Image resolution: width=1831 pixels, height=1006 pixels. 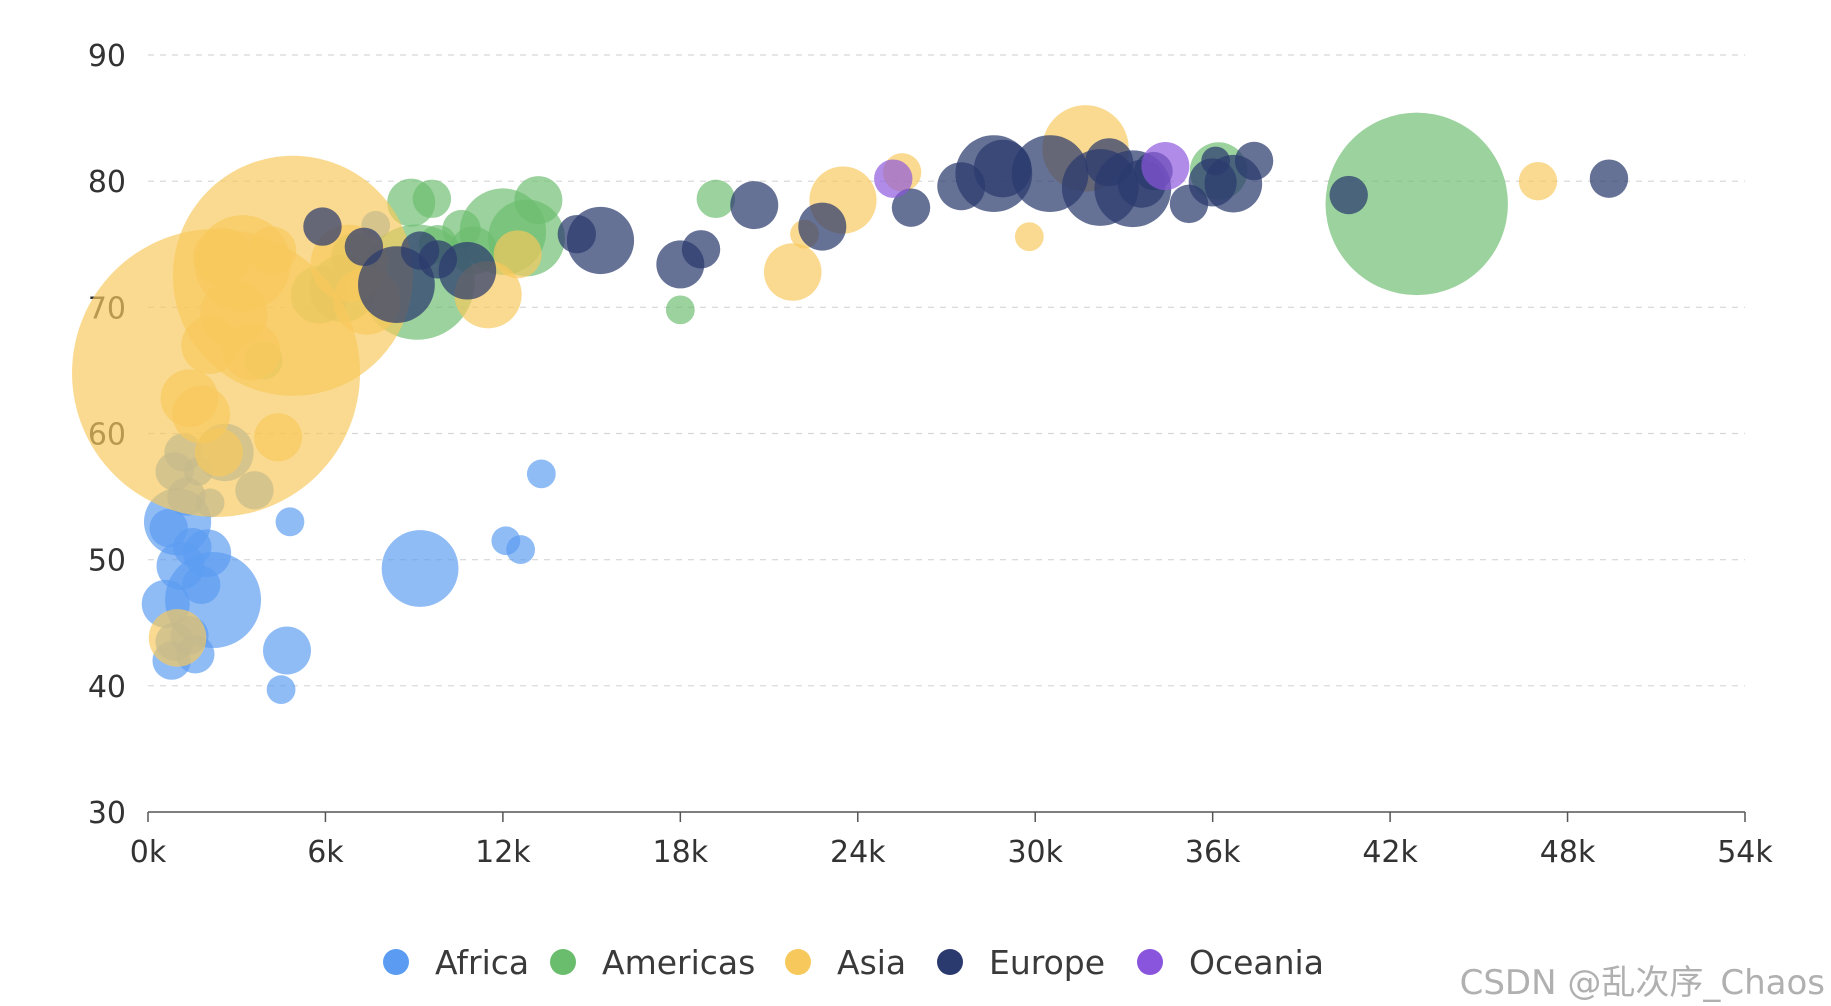 What do you see at coordinates (503, 852) in the screenshot?
I see `x-tick-label: 12k` at bounding box center [503, 852].